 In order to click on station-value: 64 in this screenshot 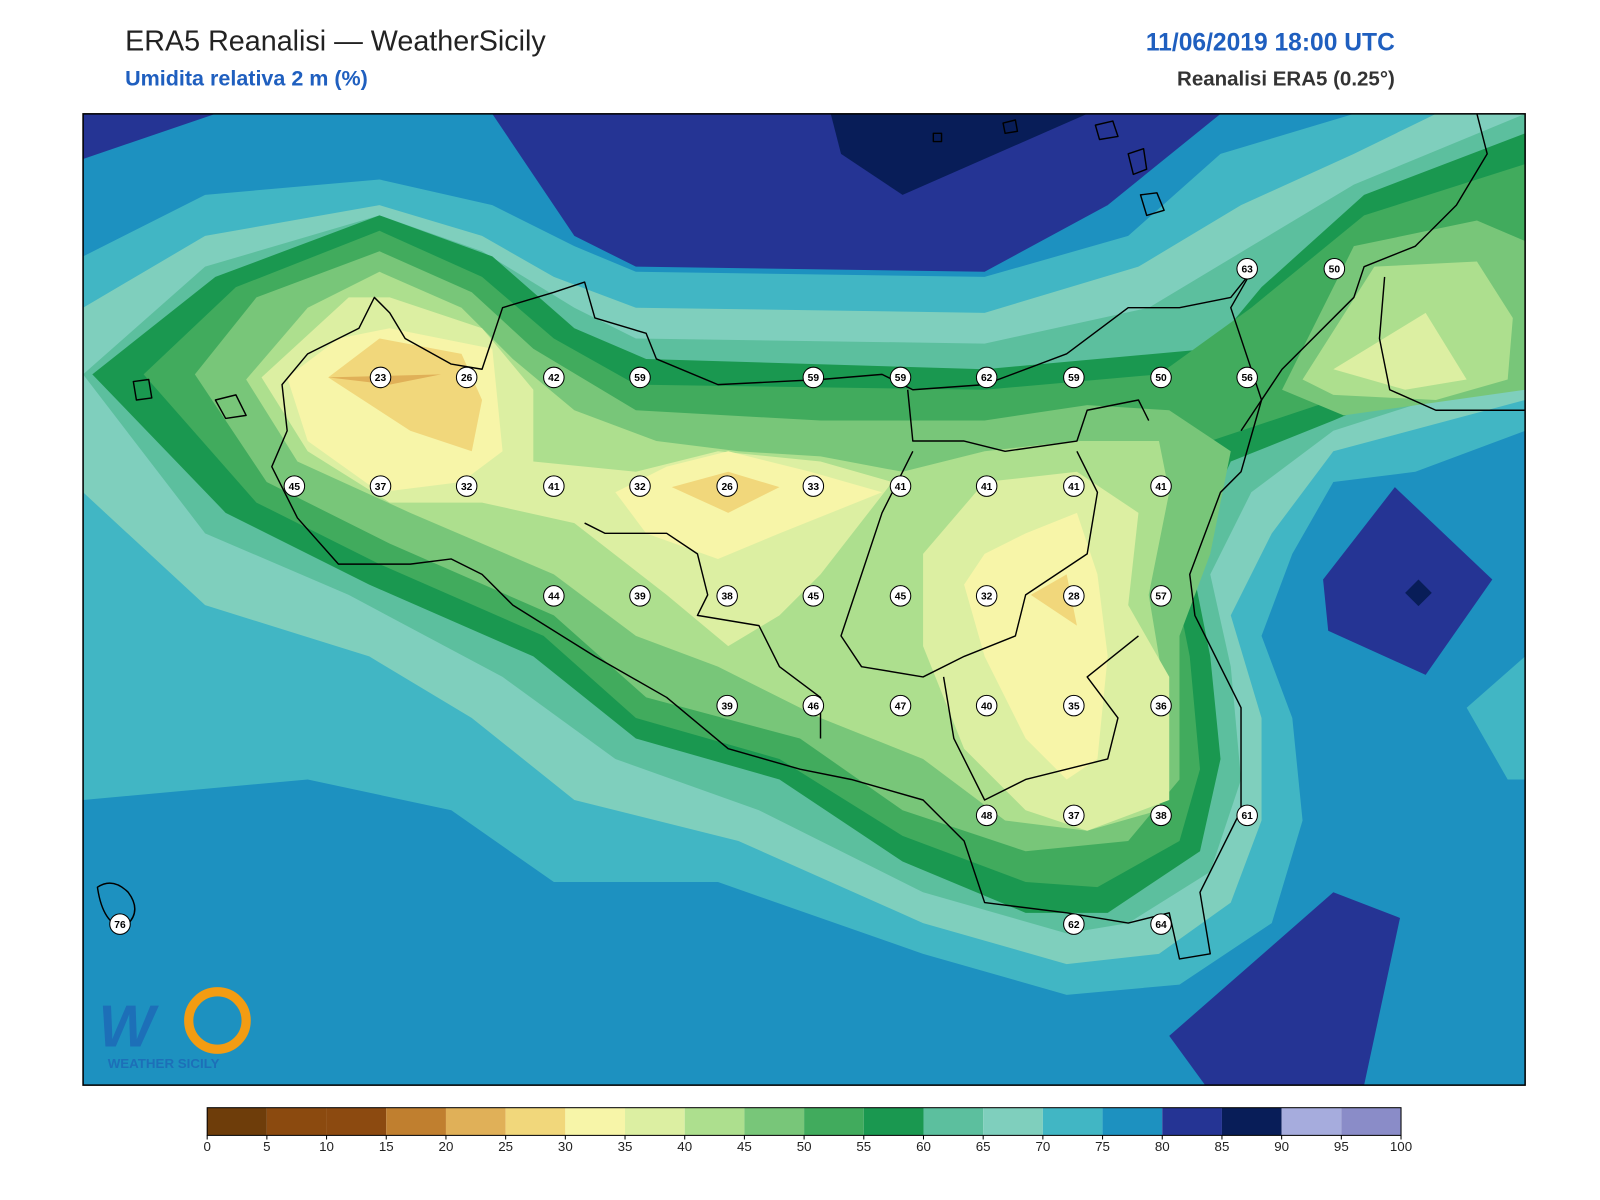, I will do `click(1161, 925)`.